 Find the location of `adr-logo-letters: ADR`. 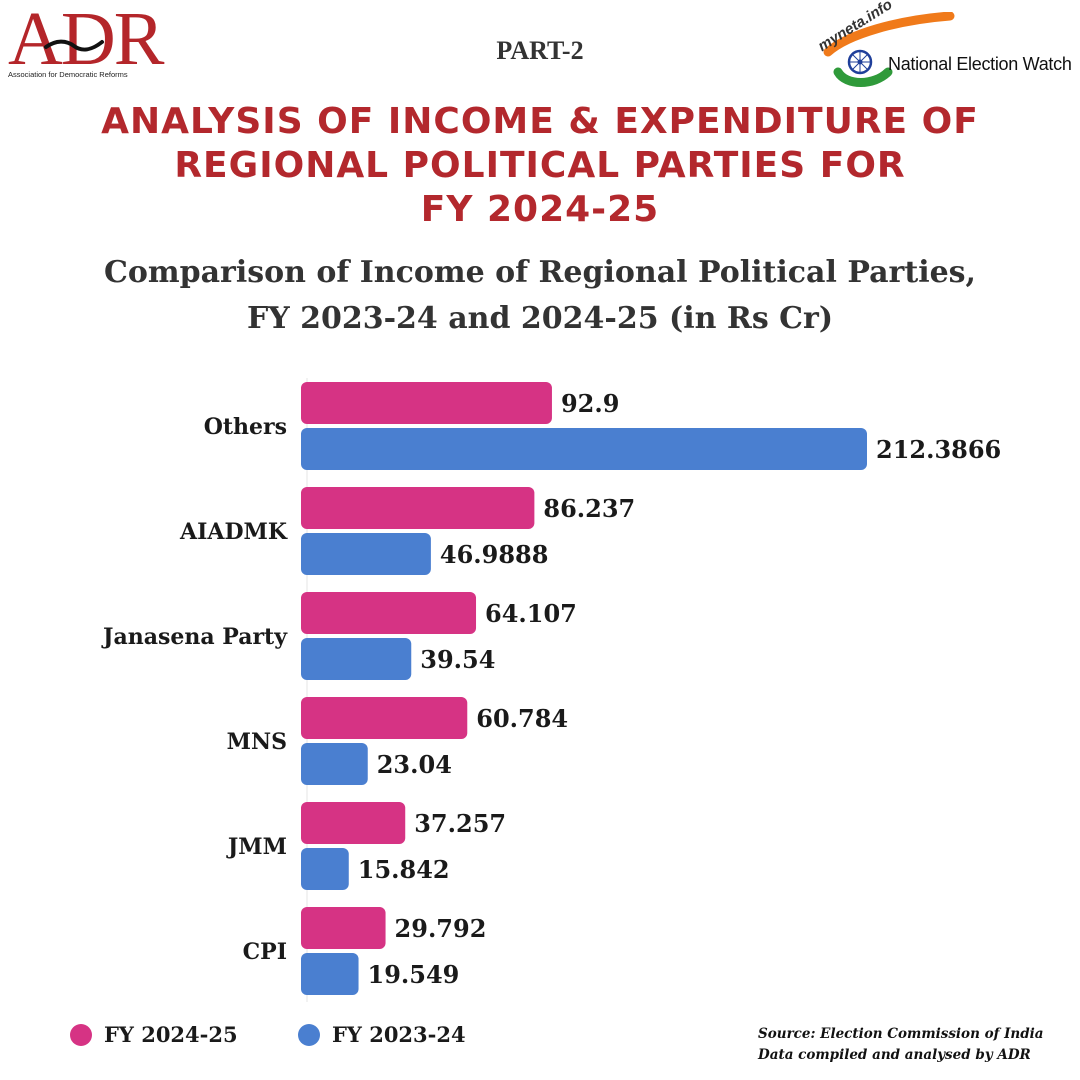

adr-logo-letters: ADR is located at coordinates (86, 40).